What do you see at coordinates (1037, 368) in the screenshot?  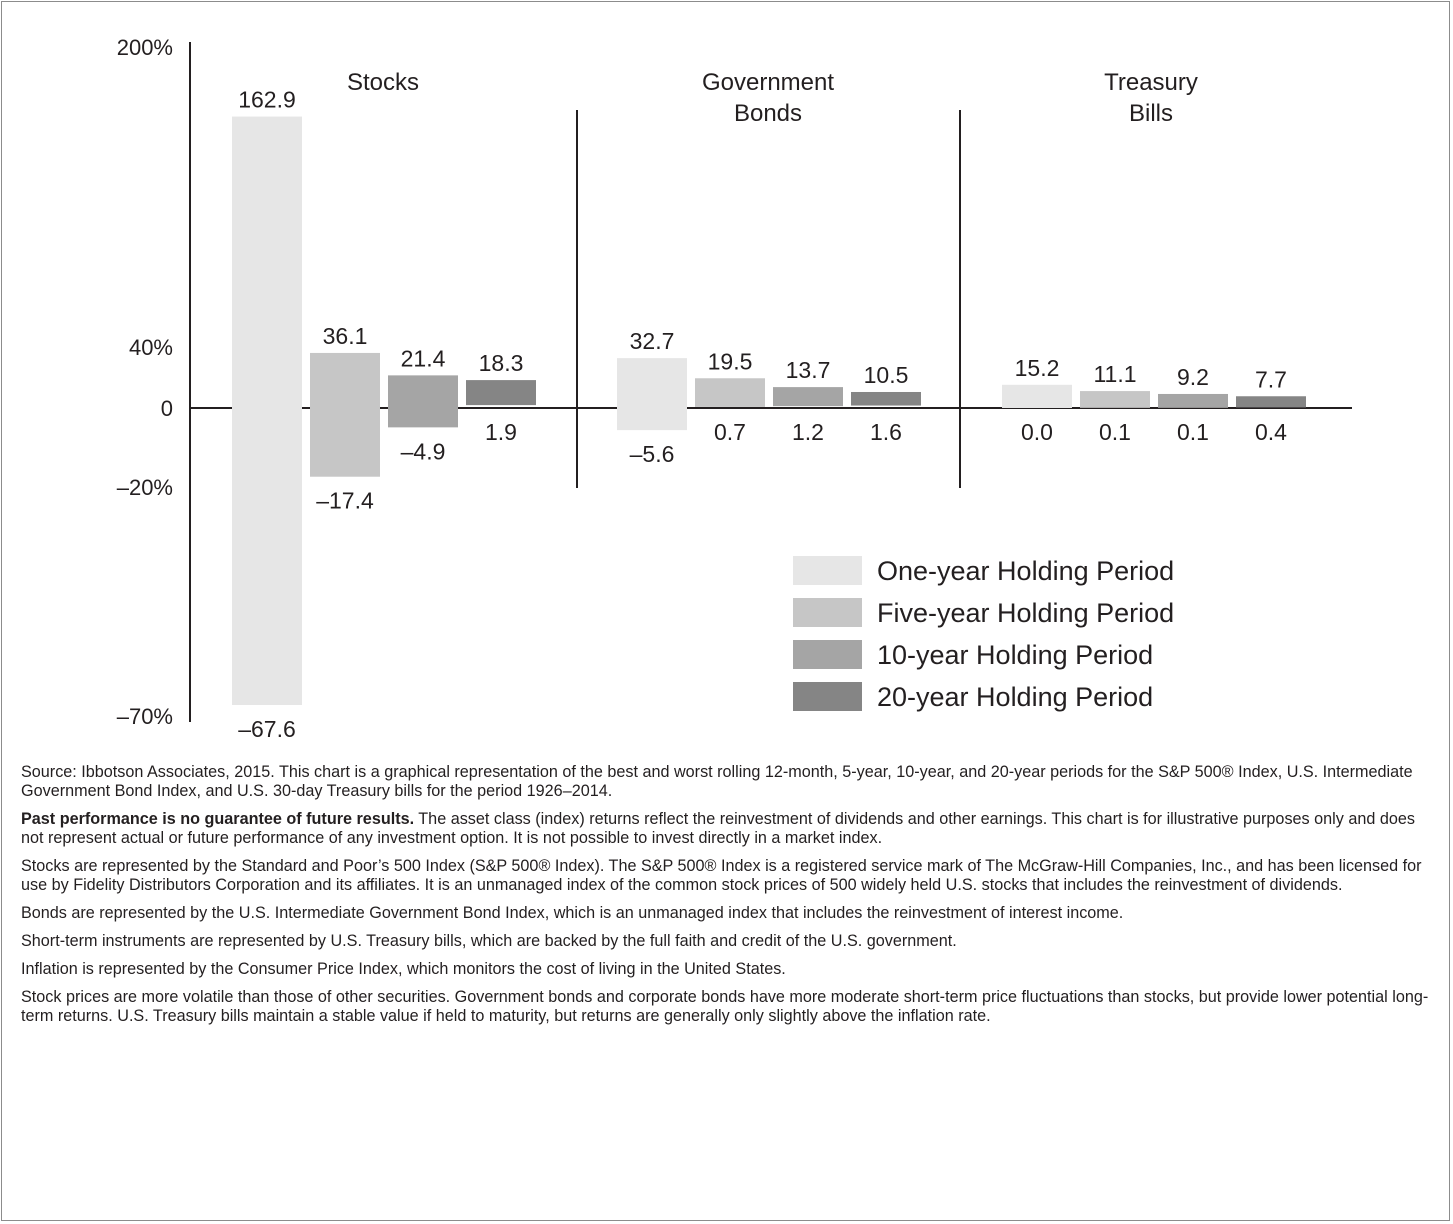 I see `best-value-label: 15.2` at bounding box center [1037, 368].